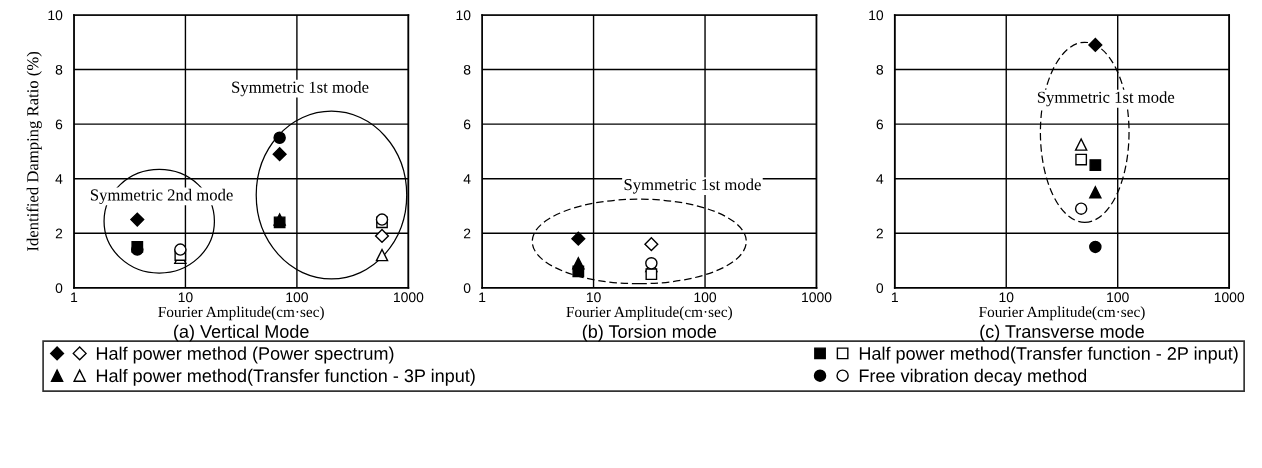 The height and width of the screenshot is (468, 1262). Describe the element at coordinates (1048, 355) in the screenshot. I see `legend-label: Half power method(Transfer function - 2P input)` at that location.